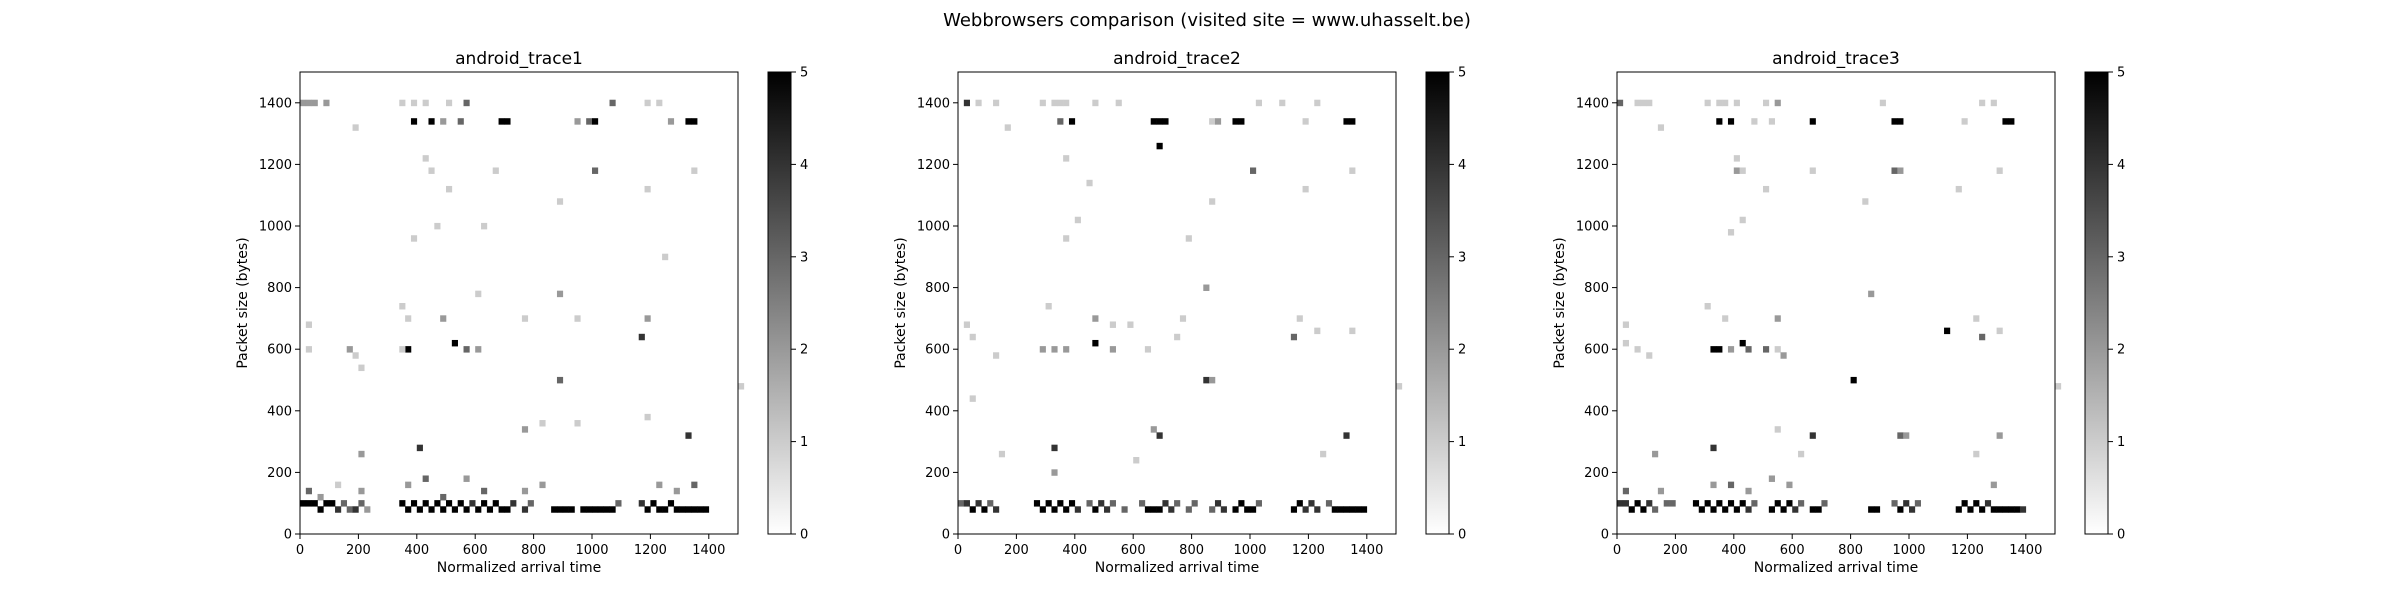  I want to click on plot-frame, so click(1177, 303).